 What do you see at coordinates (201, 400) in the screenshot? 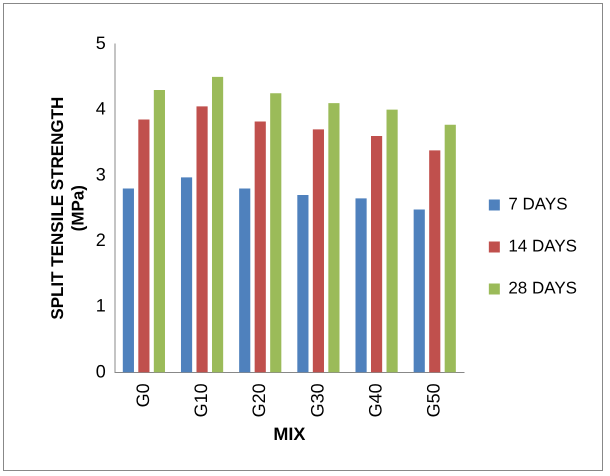
I see `x-tick-label: G10` at bounding box center [201, 400].